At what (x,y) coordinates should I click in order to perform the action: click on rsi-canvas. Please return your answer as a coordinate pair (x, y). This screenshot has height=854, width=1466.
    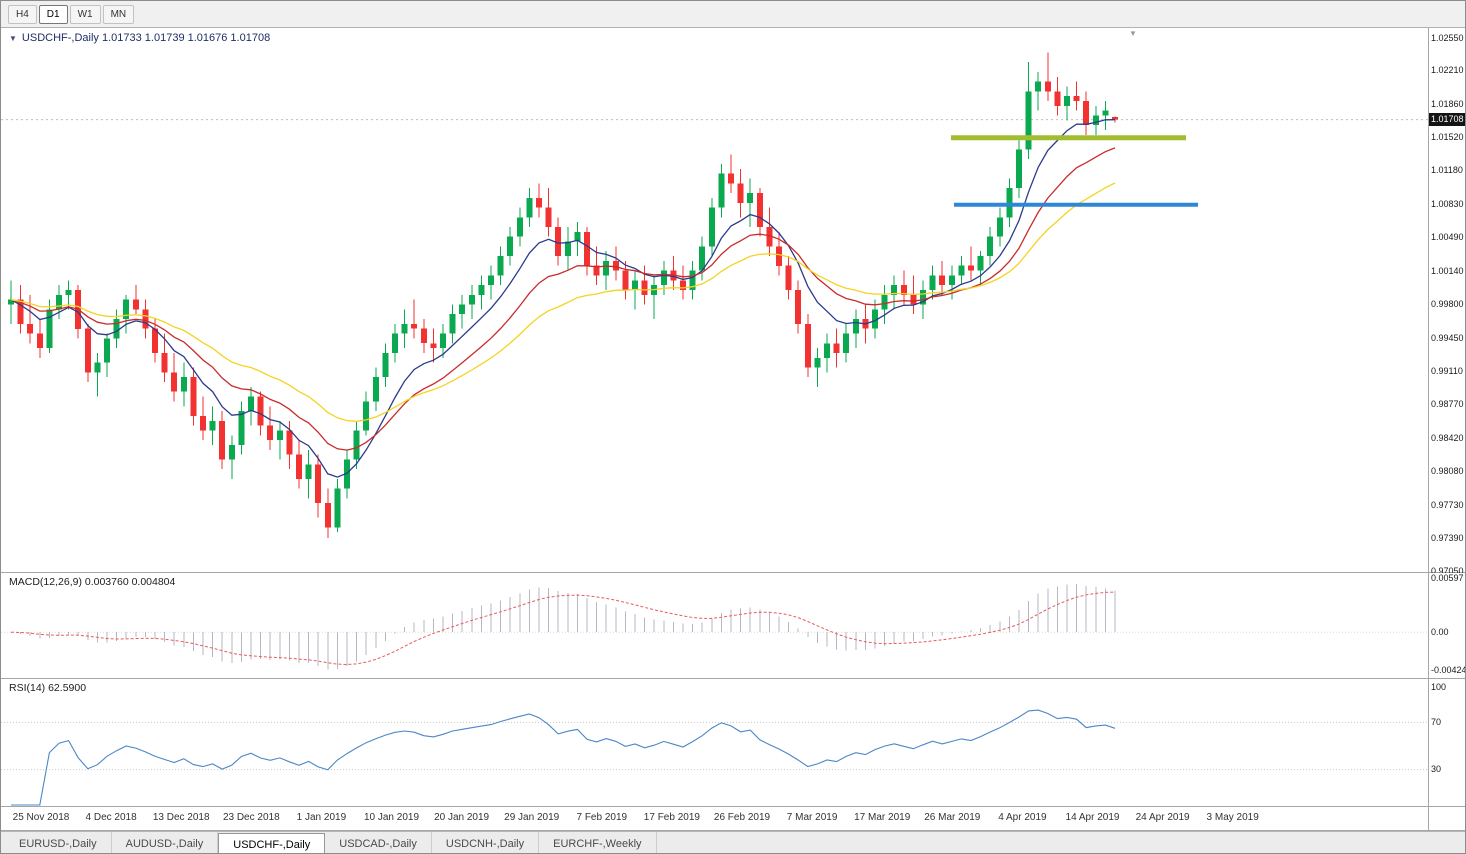
    Looking at the image, I should click on (715, 742).